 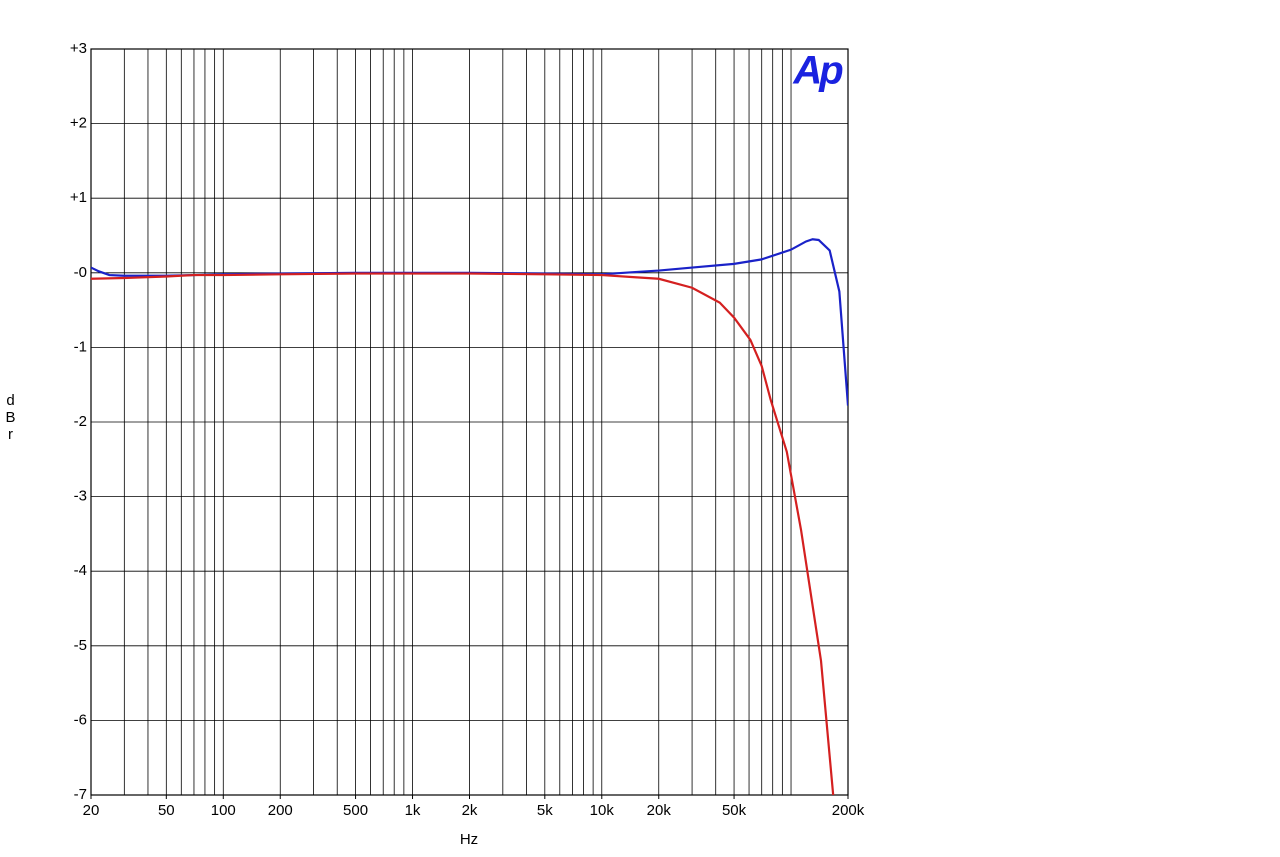 I want to click on y-tick-label: -0, so click(x=80, y=272).